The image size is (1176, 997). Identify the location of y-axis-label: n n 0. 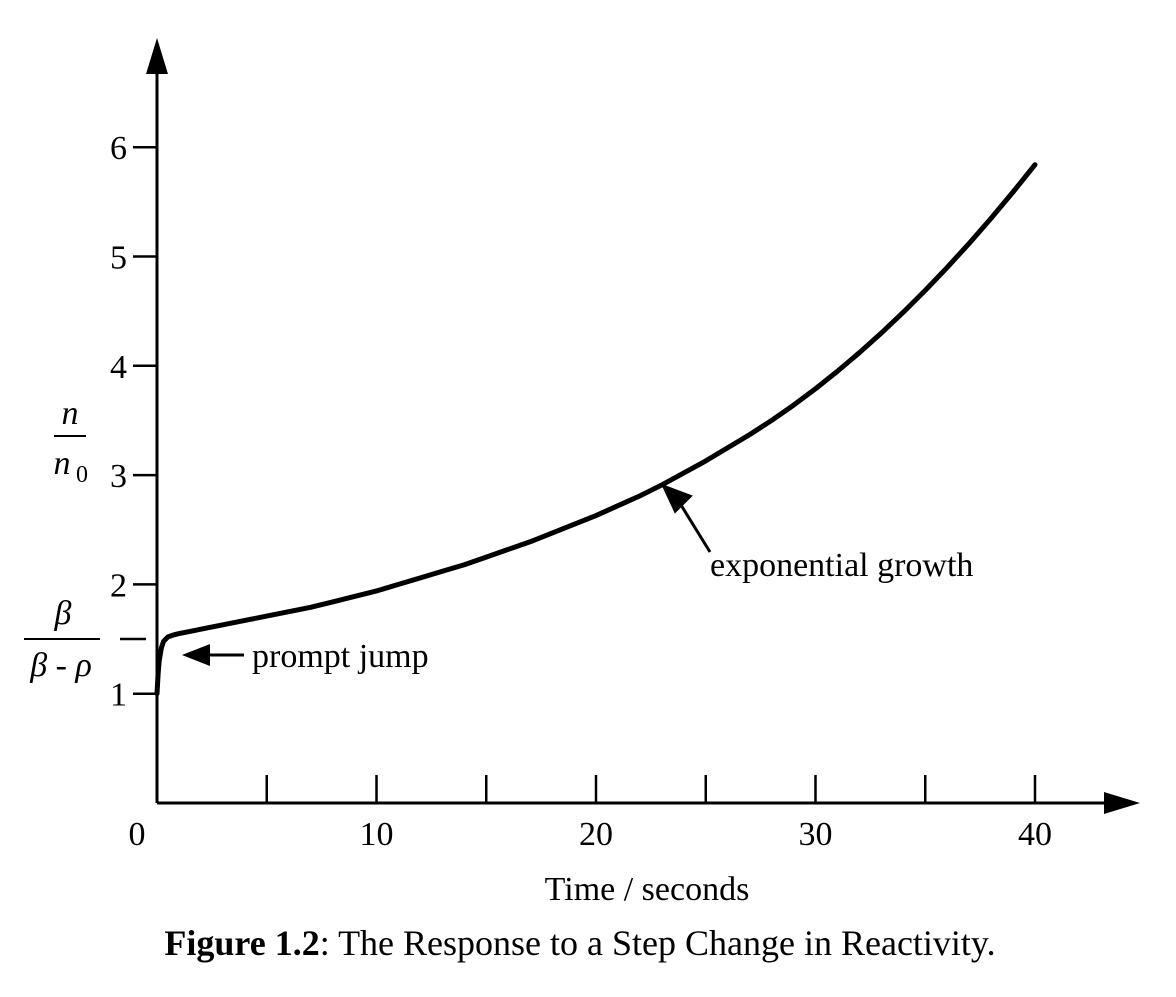
(71, 441).